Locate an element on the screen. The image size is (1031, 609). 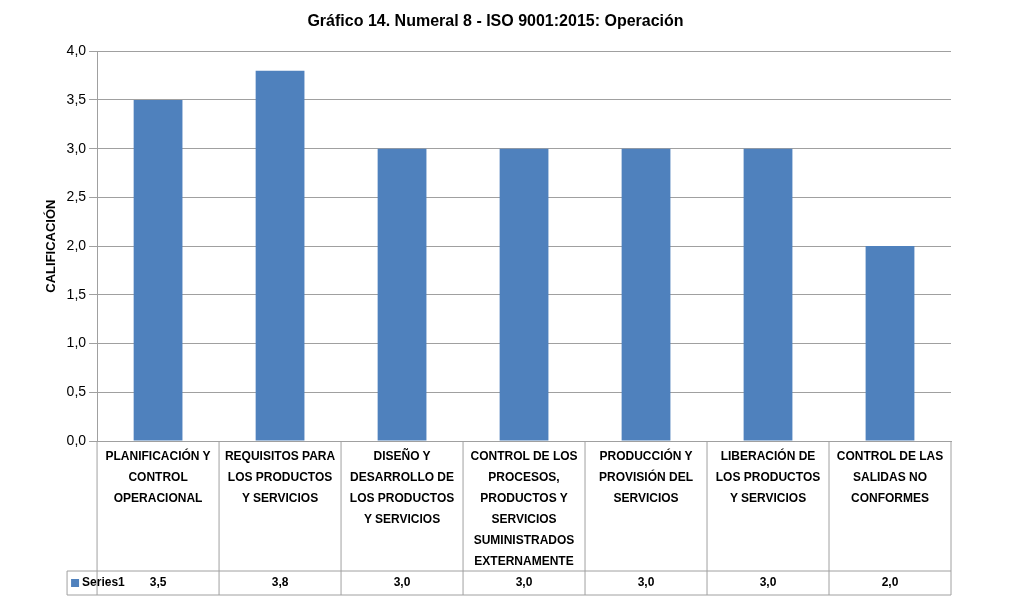
x-tick-label: PLANIFICACIÓN Y CONTROL OPERACIONAL is located at coordinates (158, 477).